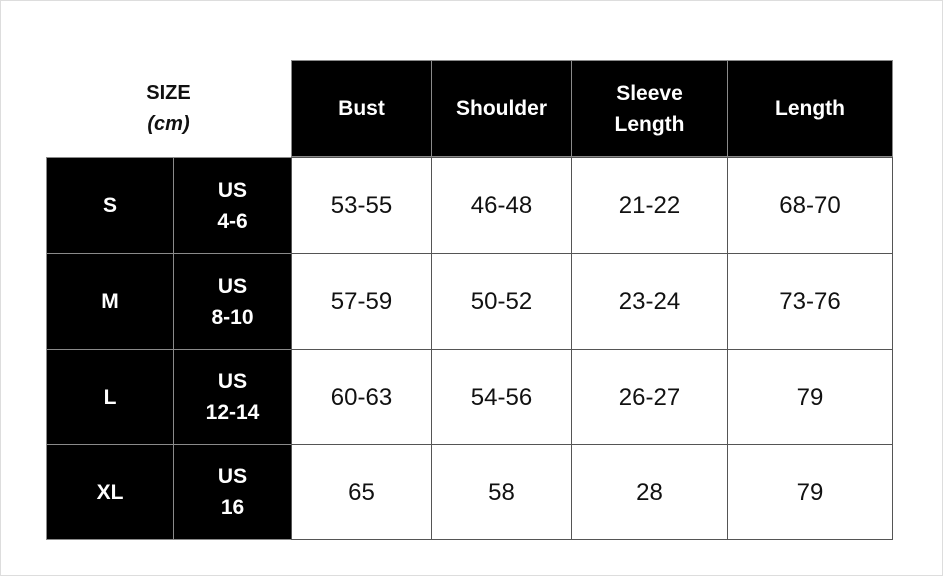  I want to click on measurement-value: 53-55, so click(361, 205).